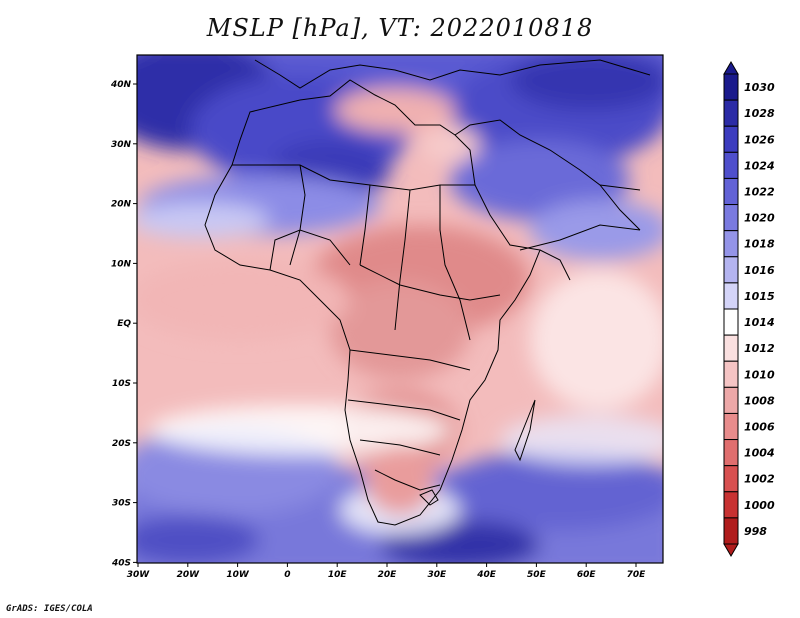 The image size is (800, 618). I want to click on colorbar-label: 1020, so click(759, 218).